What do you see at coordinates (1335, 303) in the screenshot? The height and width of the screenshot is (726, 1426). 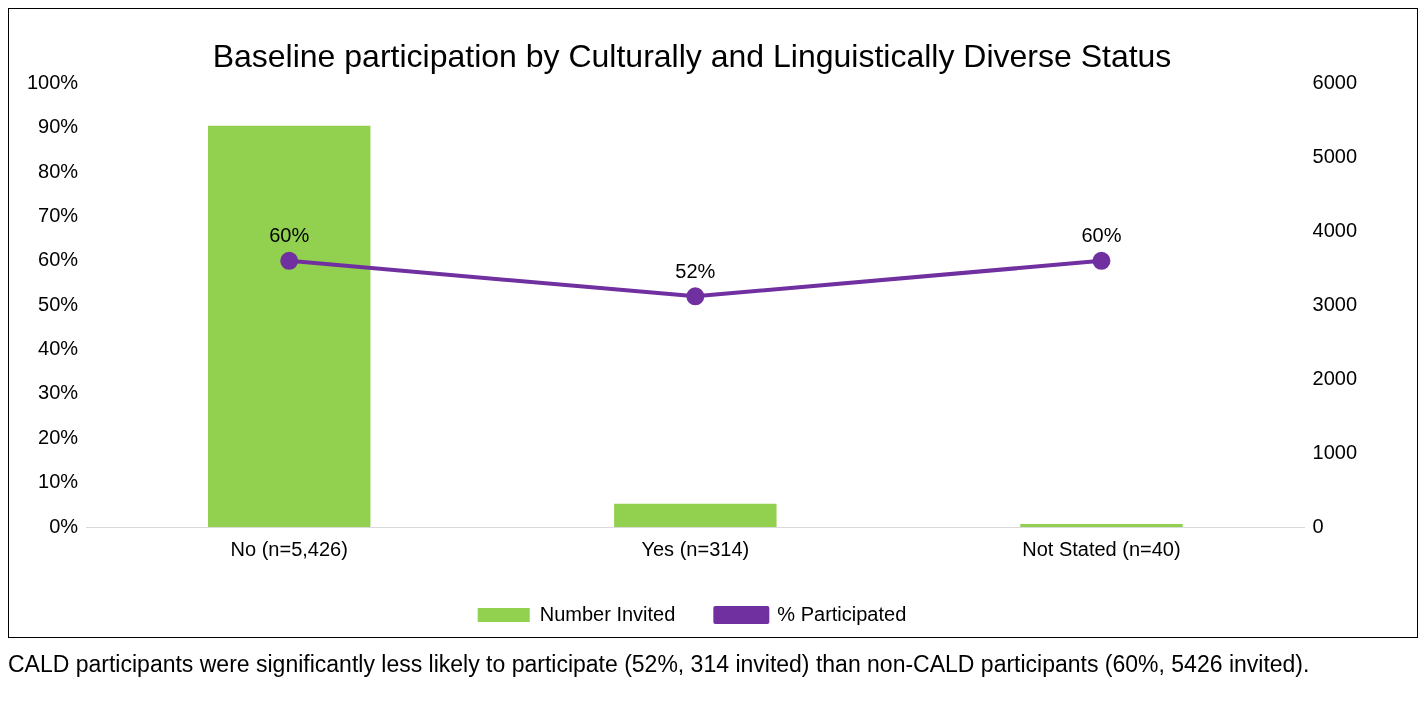 I see `y2-tick-label: 3000` at bounding box center [1335, 303].